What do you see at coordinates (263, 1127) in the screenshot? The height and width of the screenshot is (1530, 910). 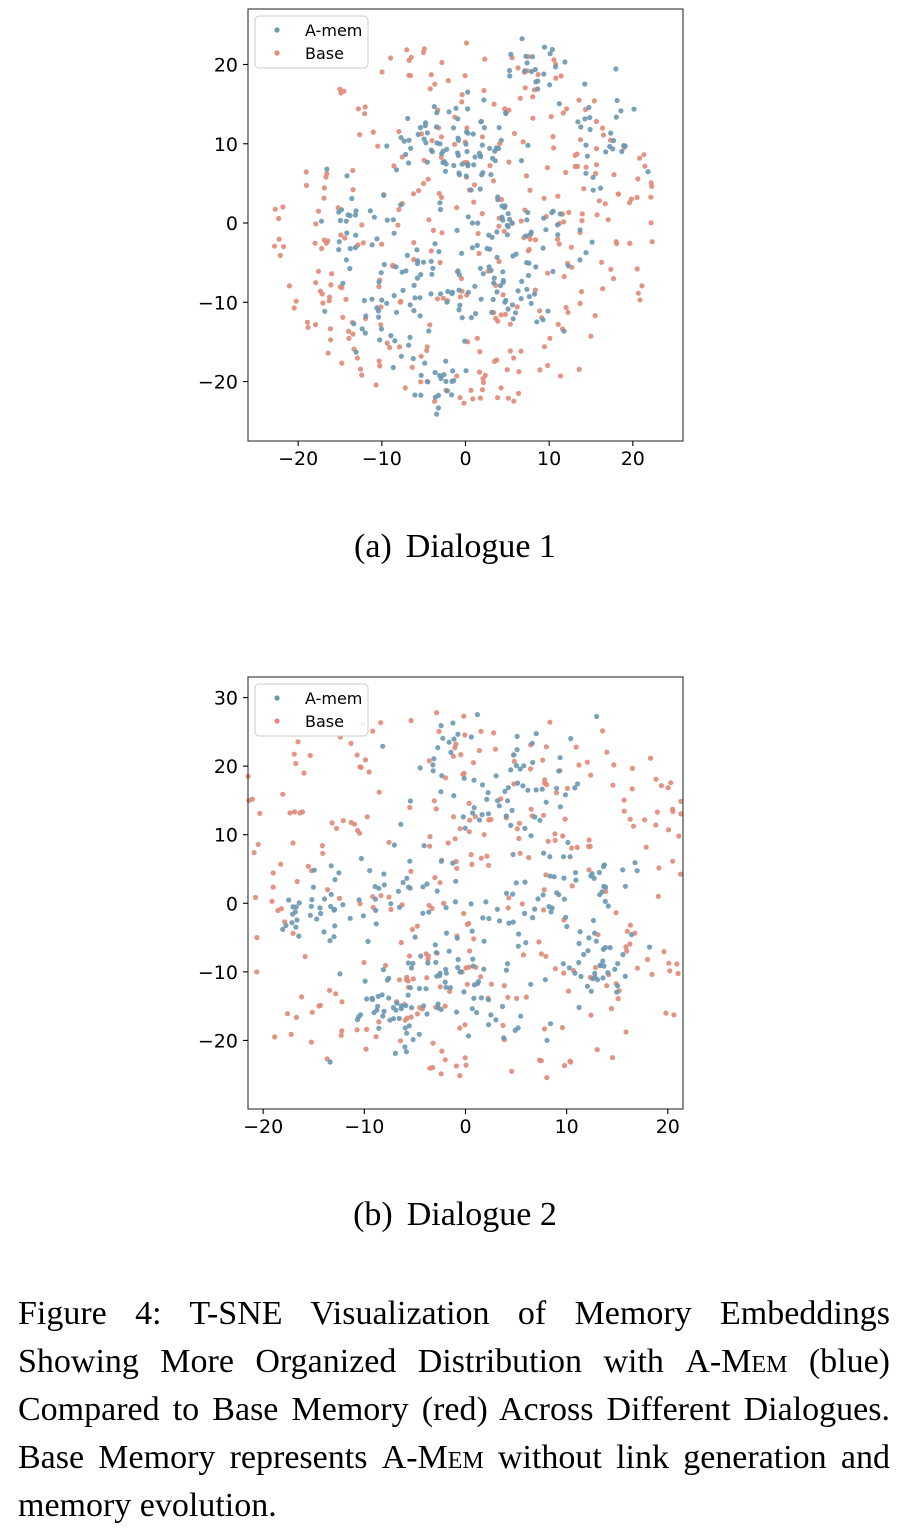 I see `x-tick-label: −20` at bounding box center [263, 1127].